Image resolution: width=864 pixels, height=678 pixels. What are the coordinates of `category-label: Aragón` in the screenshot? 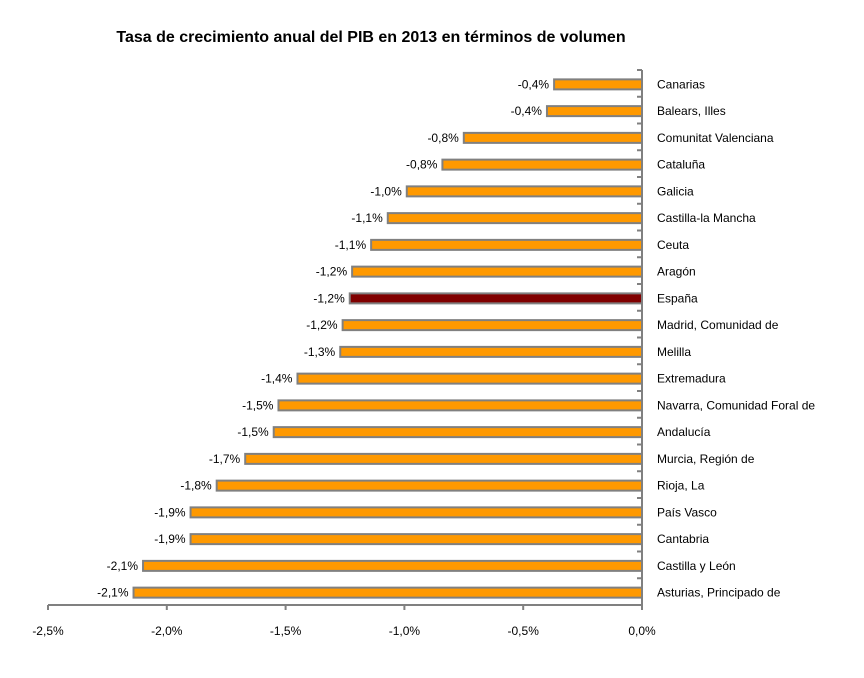 It's located at (676, 272).